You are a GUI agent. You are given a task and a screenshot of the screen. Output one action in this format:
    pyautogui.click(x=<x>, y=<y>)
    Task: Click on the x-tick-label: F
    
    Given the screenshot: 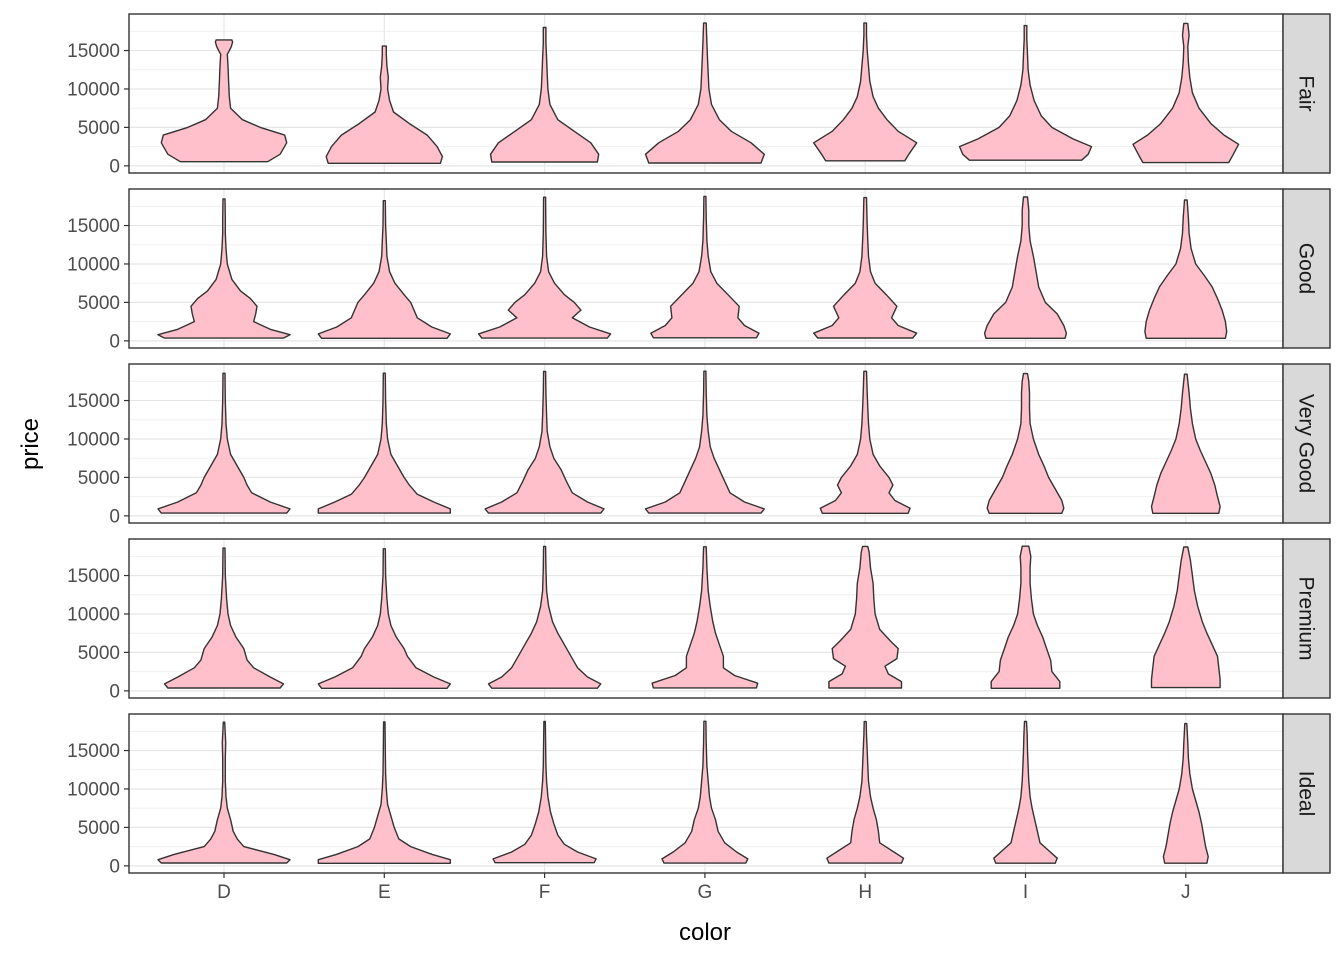 What is the action you would take?
    pyautogui.click(x=545, y=892)
    